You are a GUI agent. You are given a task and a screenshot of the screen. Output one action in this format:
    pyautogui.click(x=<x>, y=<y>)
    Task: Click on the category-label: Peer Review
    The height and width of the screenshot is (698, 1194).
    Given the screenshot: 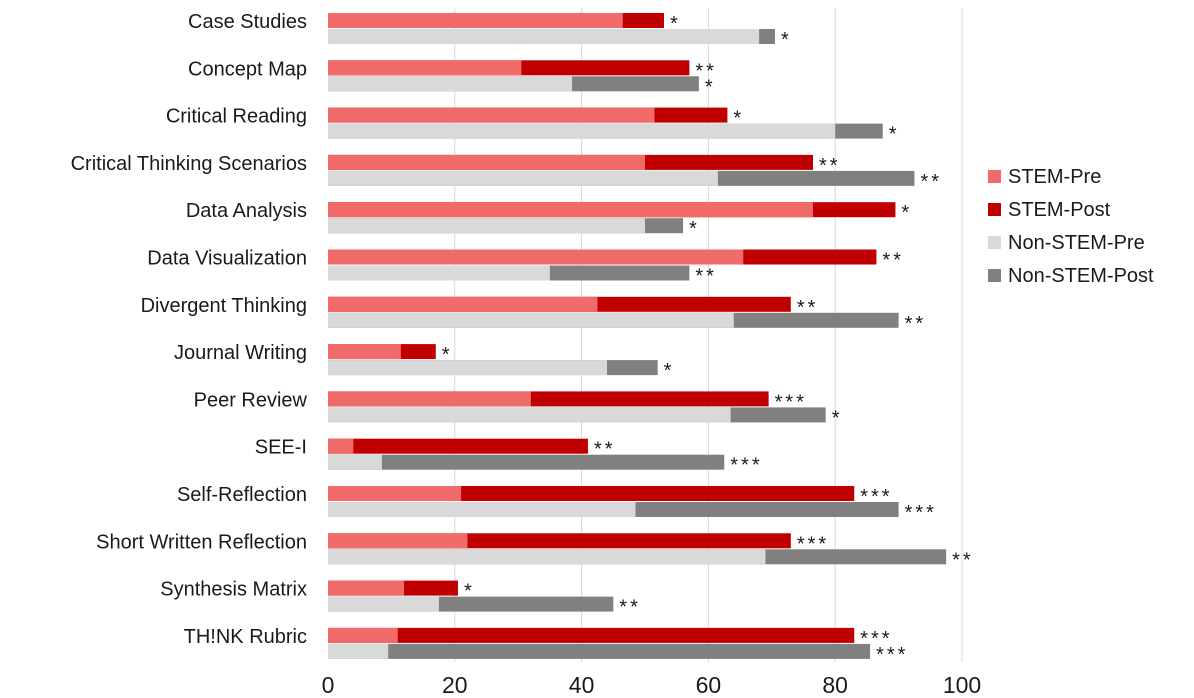 What is the action you would take?
    pyautogui.click(x=251, y=400)
    